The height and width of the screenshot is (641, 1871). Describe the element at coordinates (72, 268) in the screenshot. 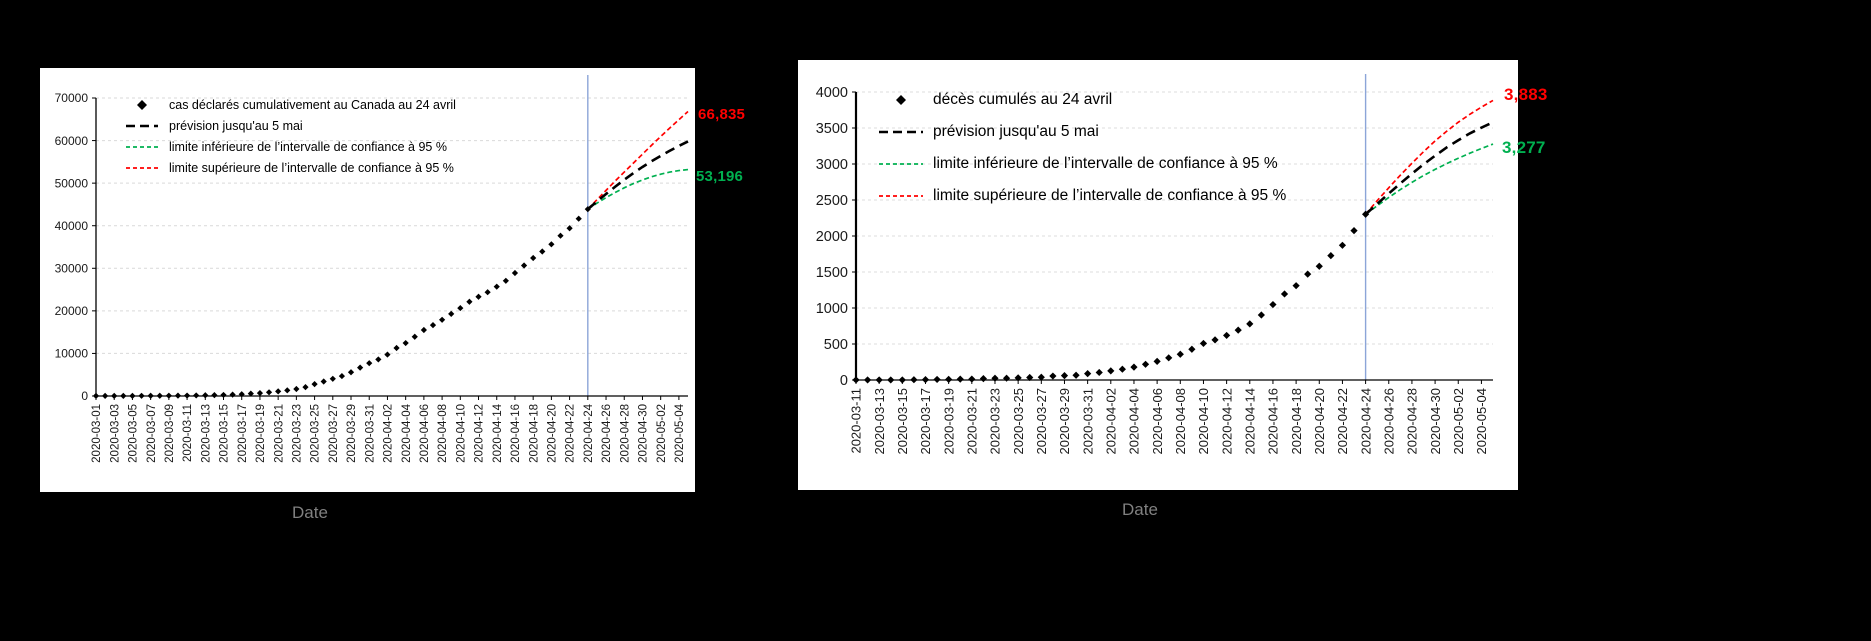

I see `svg-text: 30000` at that location.